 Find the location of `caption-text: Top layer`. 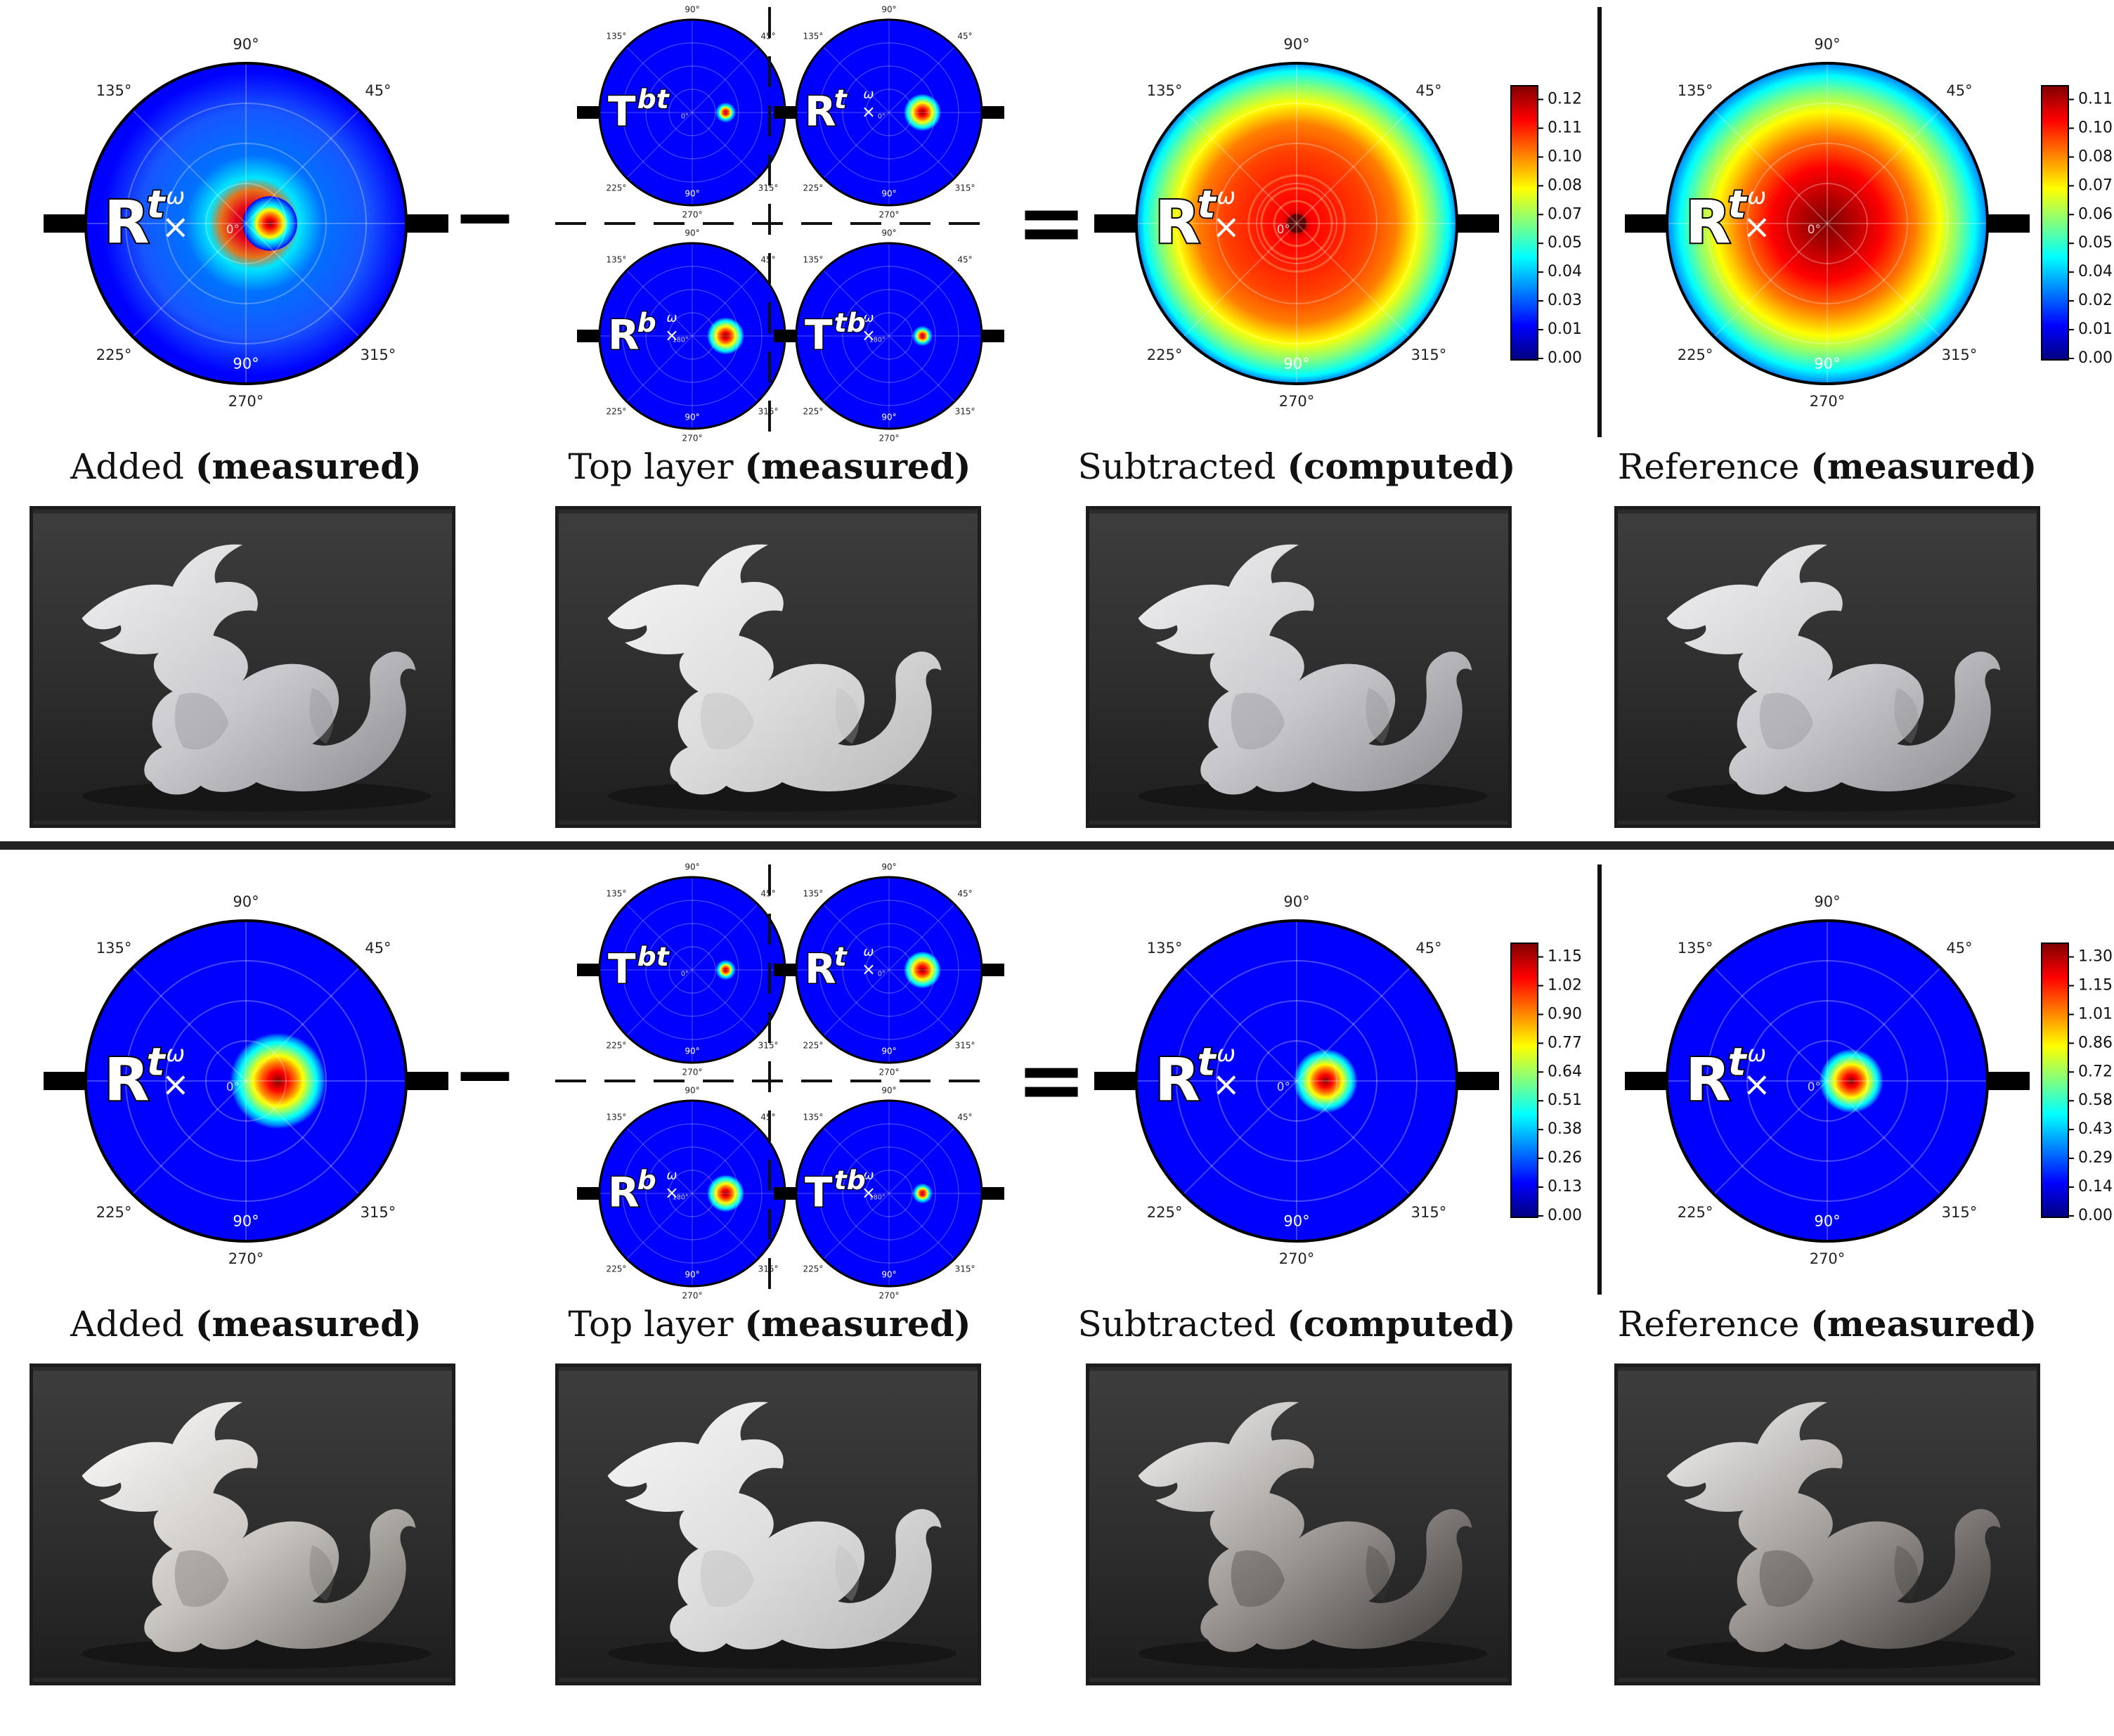

caption-text: Top layer is located at coordinates (656, 466).